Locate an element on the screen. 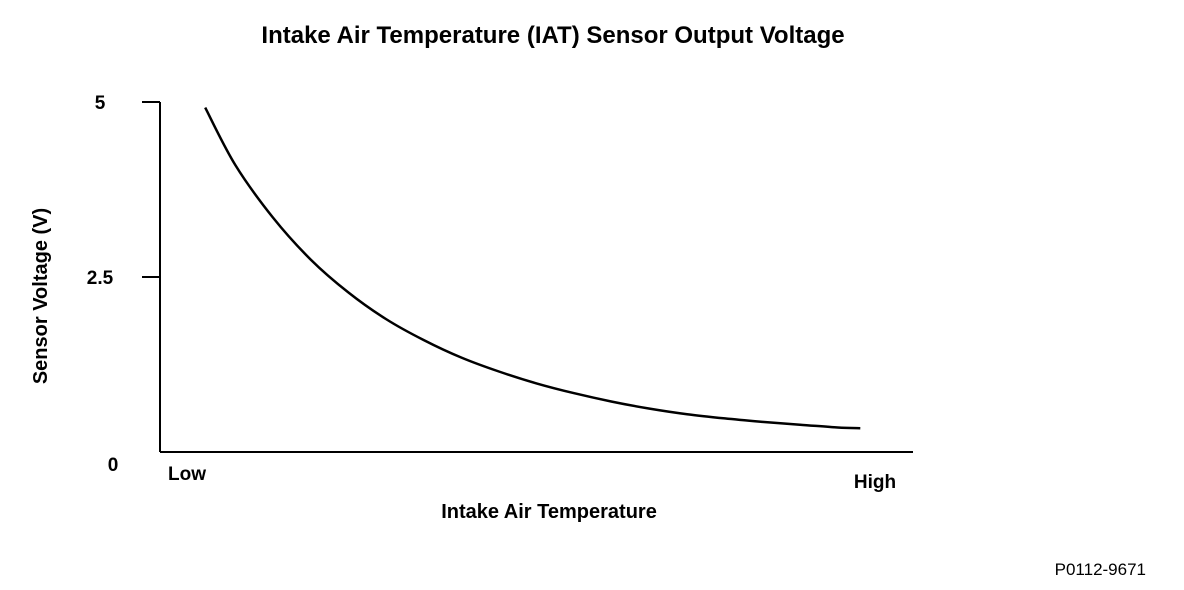  y-ticks: 52.50 is located at coordinates (123, 284).